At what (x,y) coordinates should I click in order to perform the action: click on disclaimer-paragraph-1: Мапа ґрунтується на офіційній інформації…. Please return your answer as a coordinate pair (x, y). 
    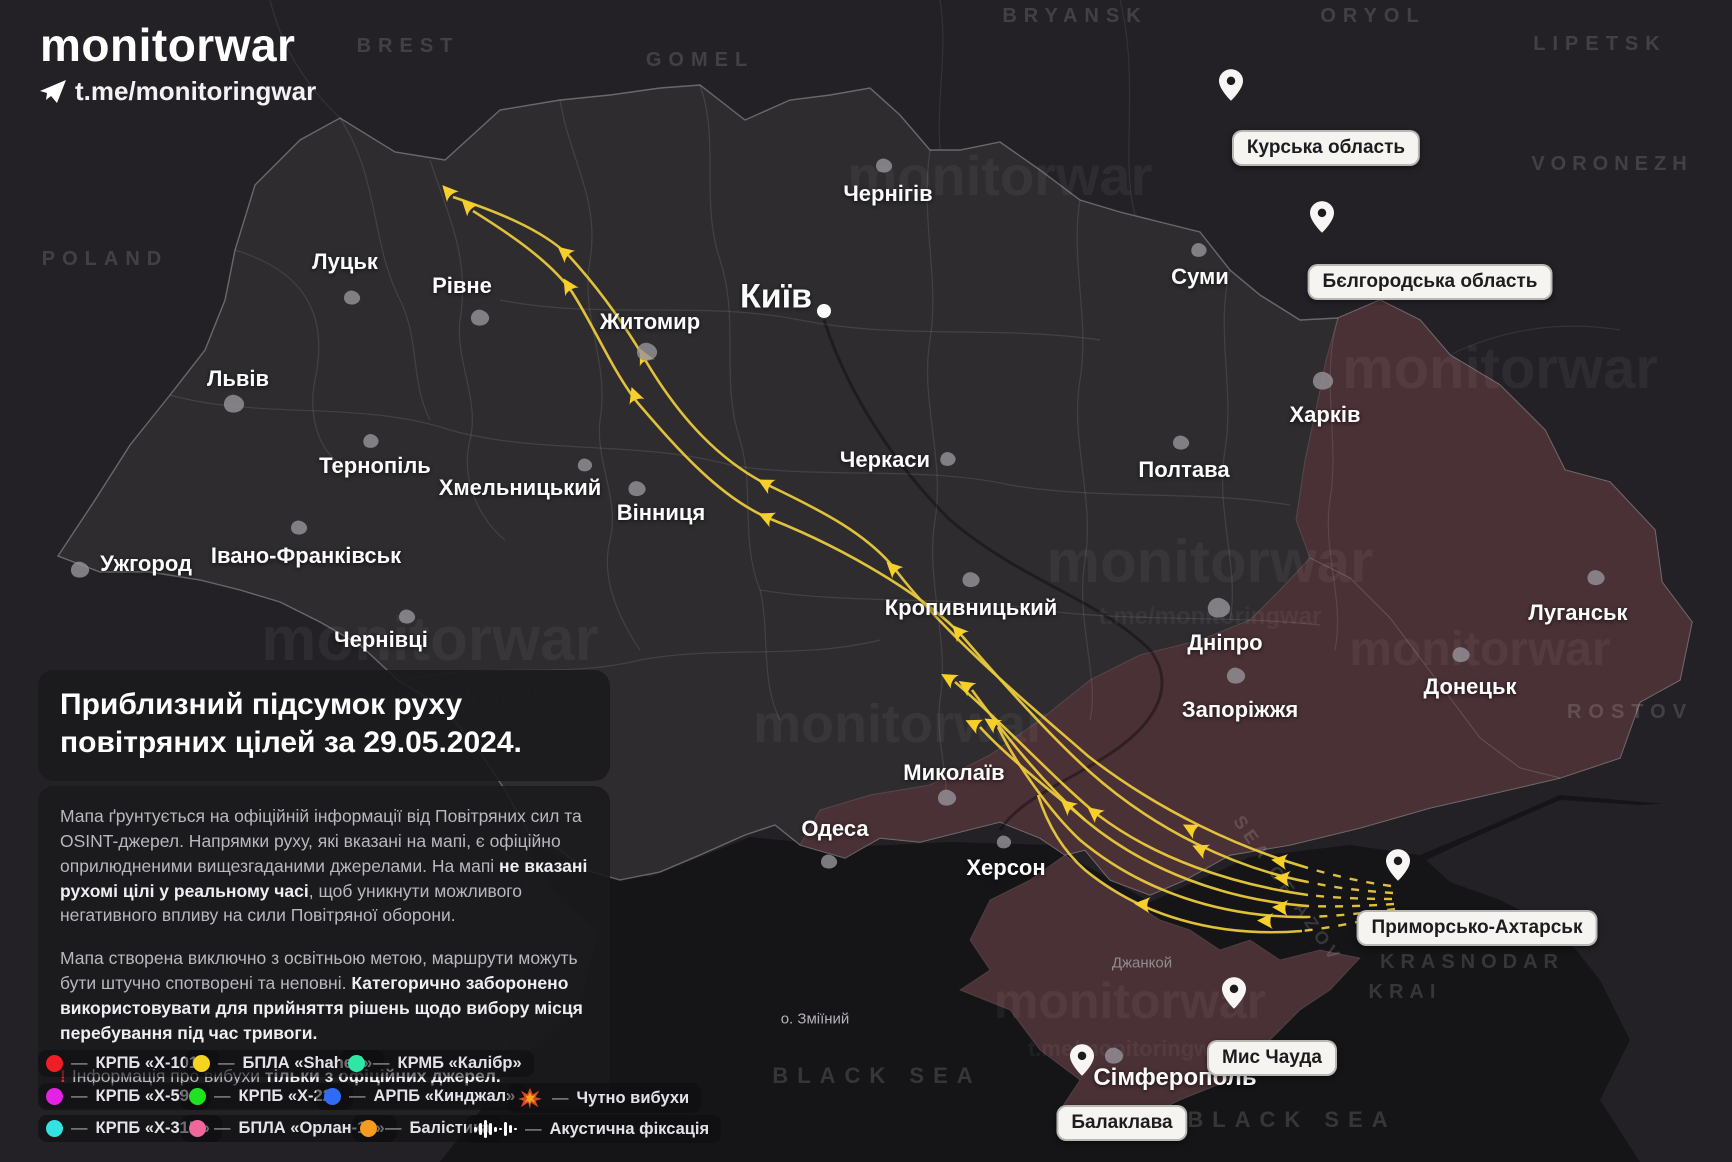
    Looking at the image, I should click on (324, 866).